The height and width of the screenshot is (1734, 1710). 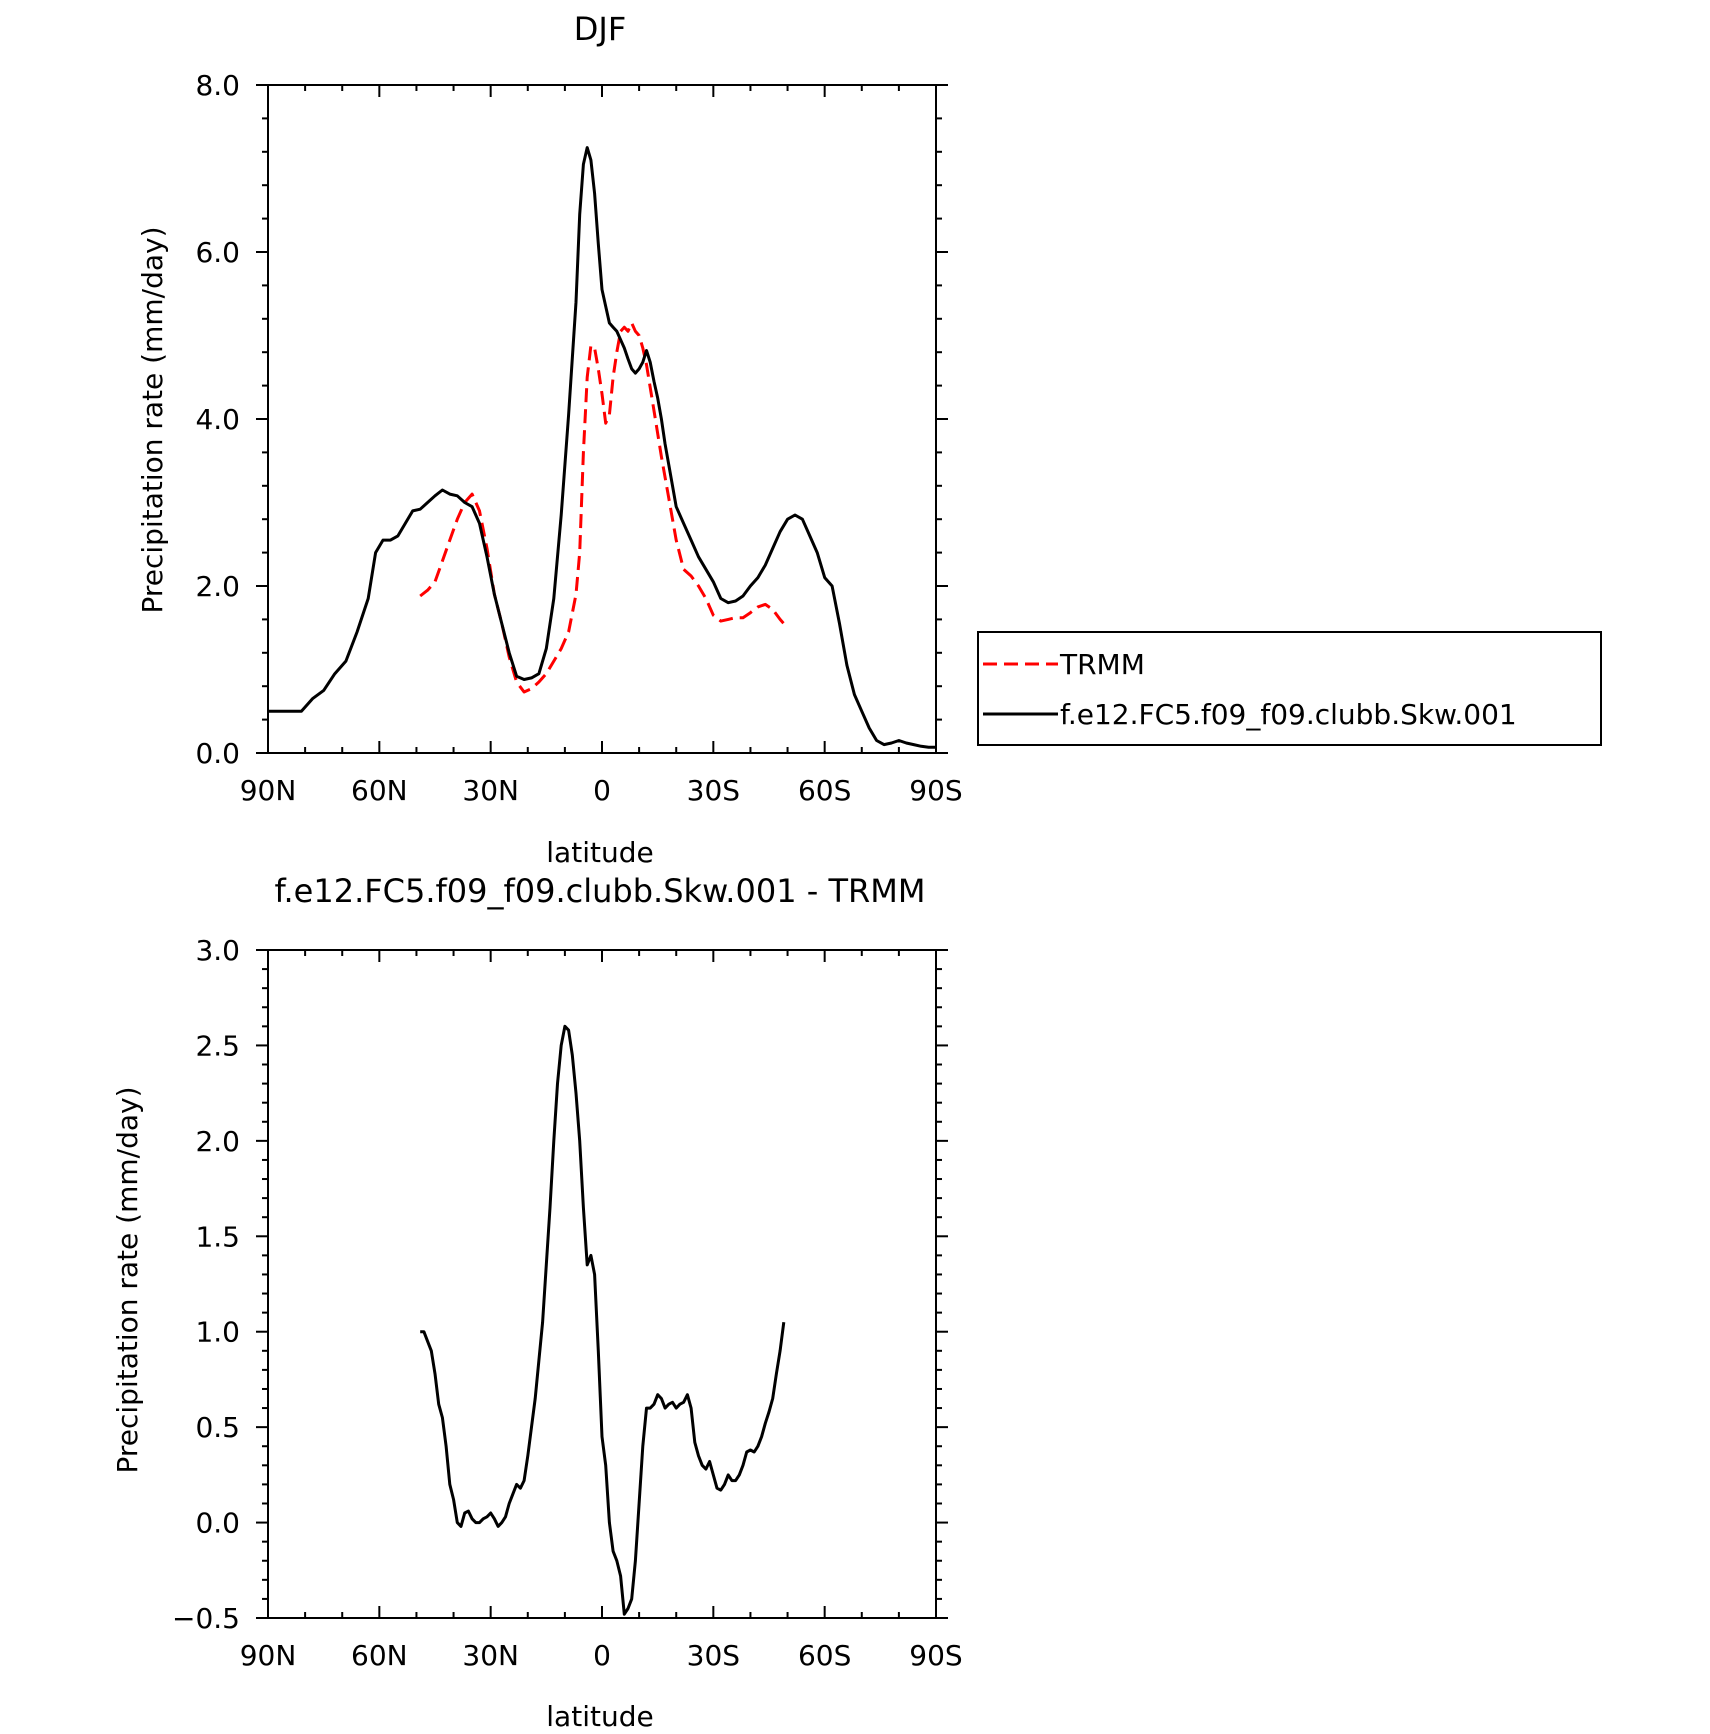 I want to click on y-tick-label: 4.0, so click(x=217, y=419).